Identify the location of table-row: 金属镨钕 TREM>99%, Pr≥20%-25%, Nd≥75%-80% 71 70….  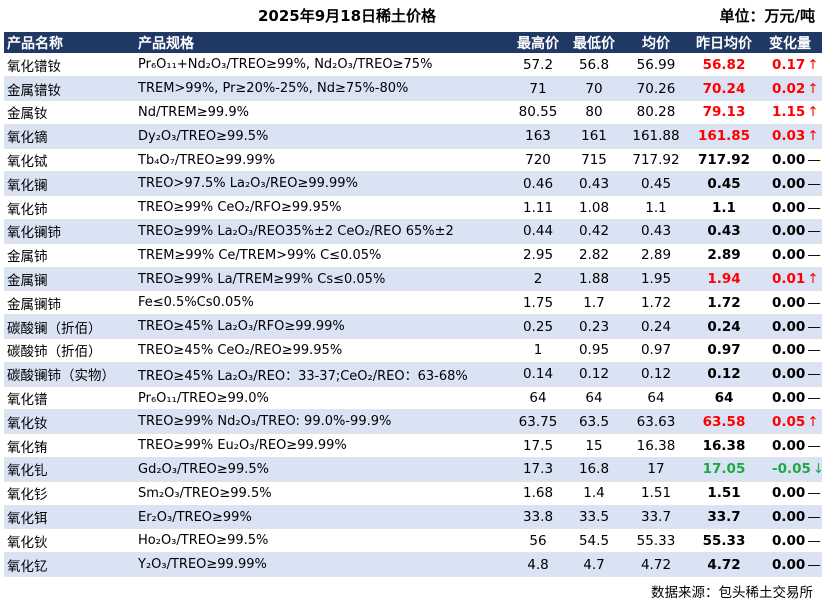
(413, 89).